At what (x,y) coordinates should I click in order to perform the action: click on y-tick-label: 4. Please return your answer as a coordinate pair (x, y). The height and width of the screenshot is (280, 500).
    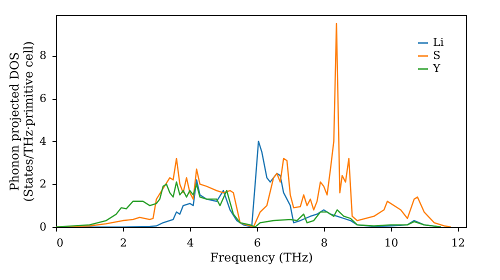
    Looking at the image, I should click on (43, 141).